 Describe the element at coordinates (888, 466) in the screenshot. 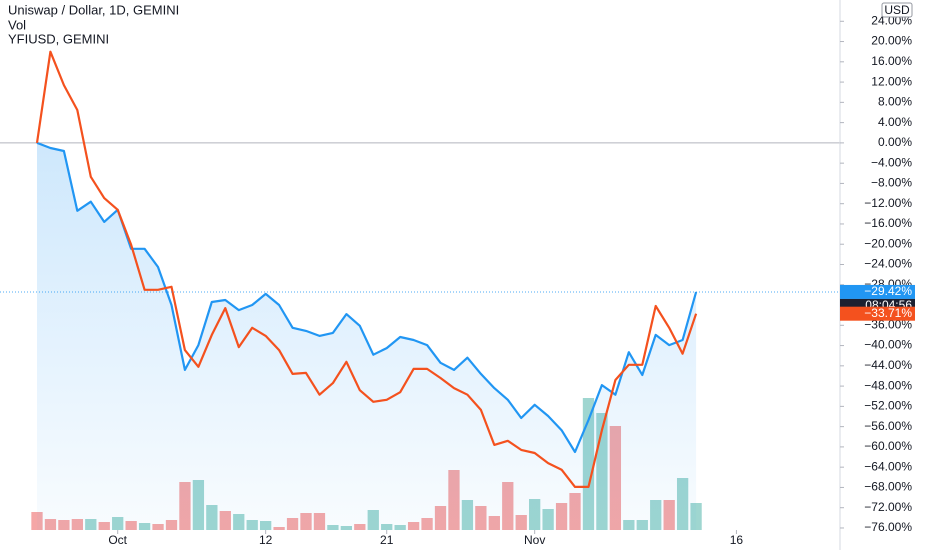

I see `y-tick-label: −64.00%` at that location.